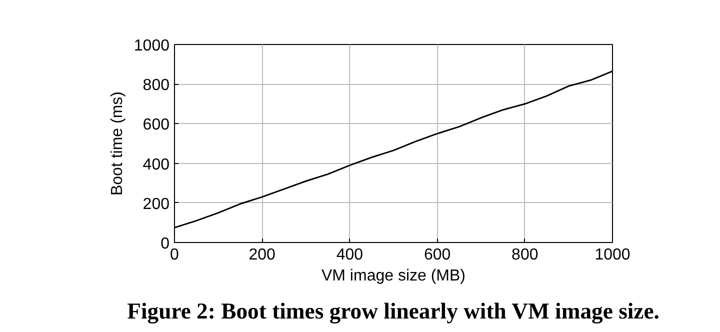  Describe the element at coordinates (156, 125) in the screenshot. I see `y-tick-label: 600` at that location.